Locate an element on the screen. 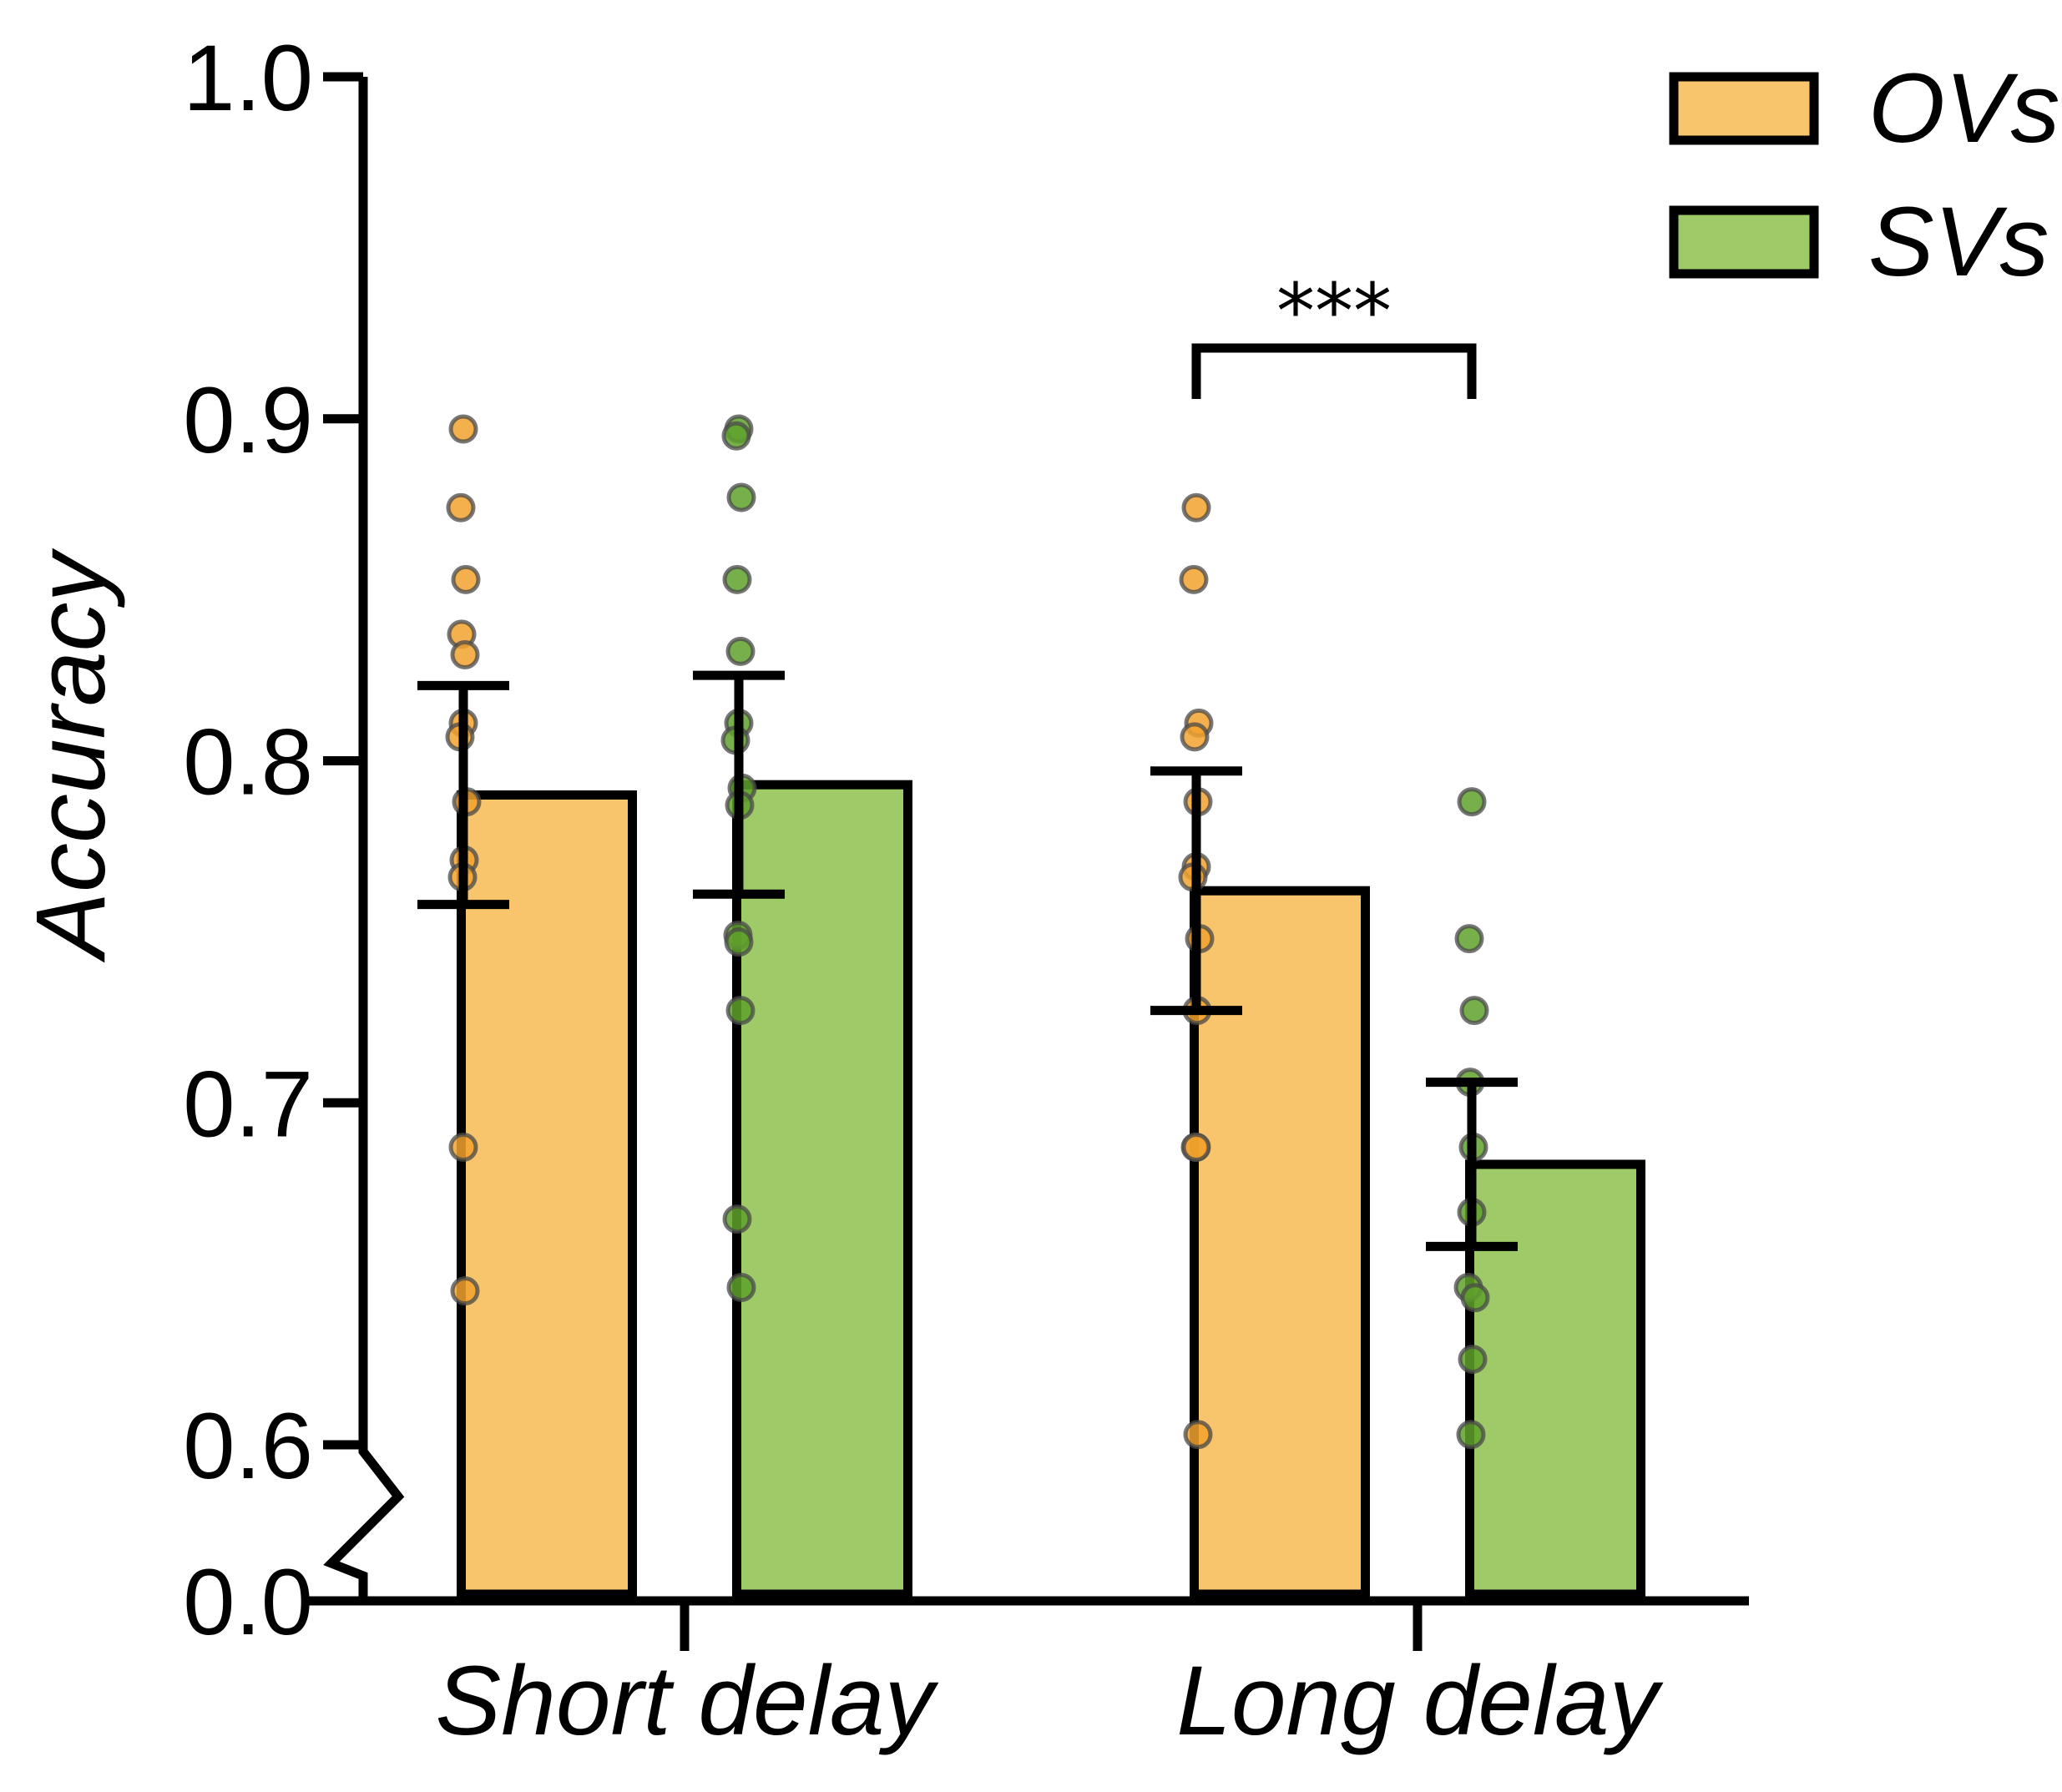 The image size is (2062, 1792). legend-swatch-svs is located at coordinates (1744, 242).